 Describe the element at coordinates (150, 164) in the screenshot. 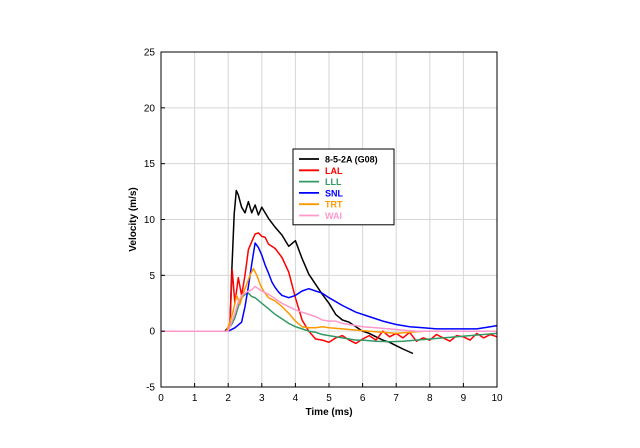

I see `y-tick-label: 15` at that location.